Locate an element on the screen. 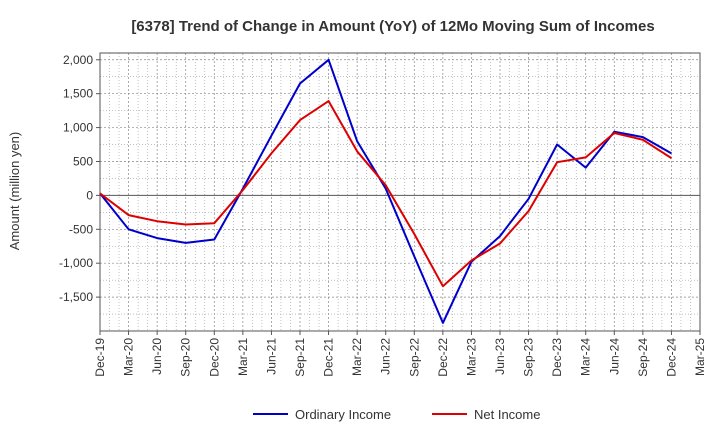  x-tick-label: Mar-20 is located at coordinates (129, 357).